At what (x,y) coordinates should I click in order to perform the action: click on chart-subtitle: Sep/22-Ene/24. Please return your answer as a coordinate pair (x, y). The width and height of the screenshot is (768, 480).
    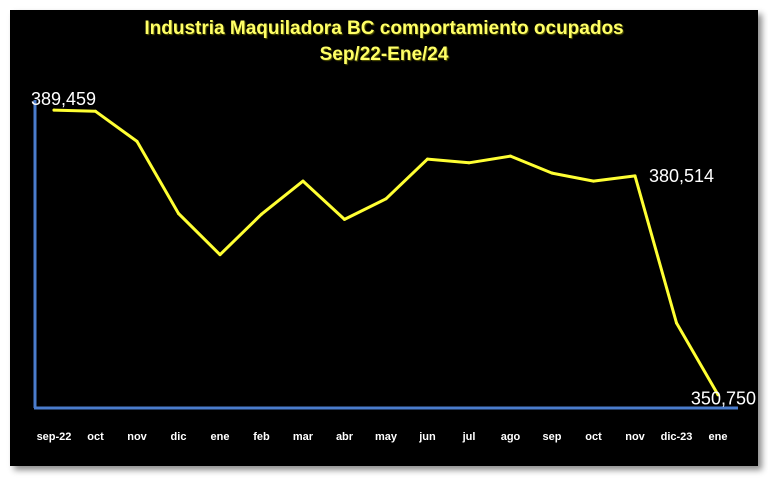
    Looking at the image, I should click on (384, 54).